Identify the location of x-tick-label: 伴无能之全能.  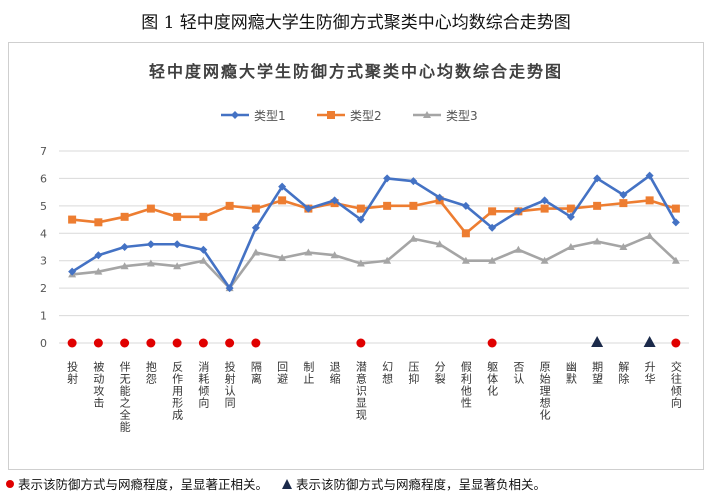
(124, 397).